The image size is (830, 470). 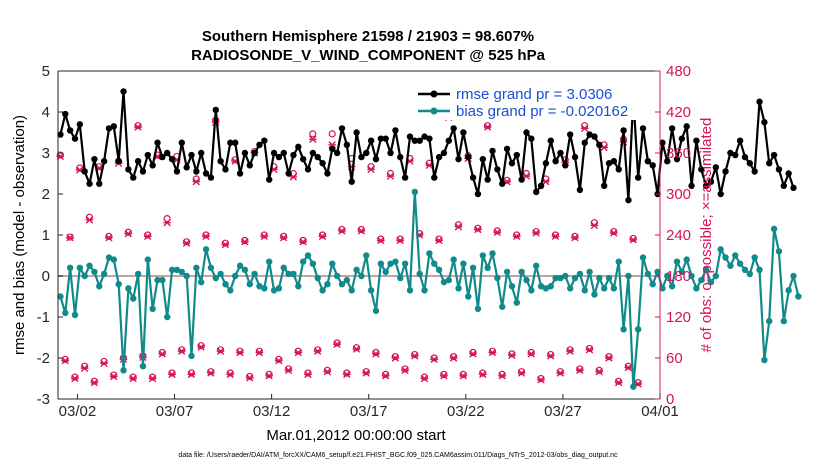 I want to click on legend-bias-marker, so click(x=434, y=111).